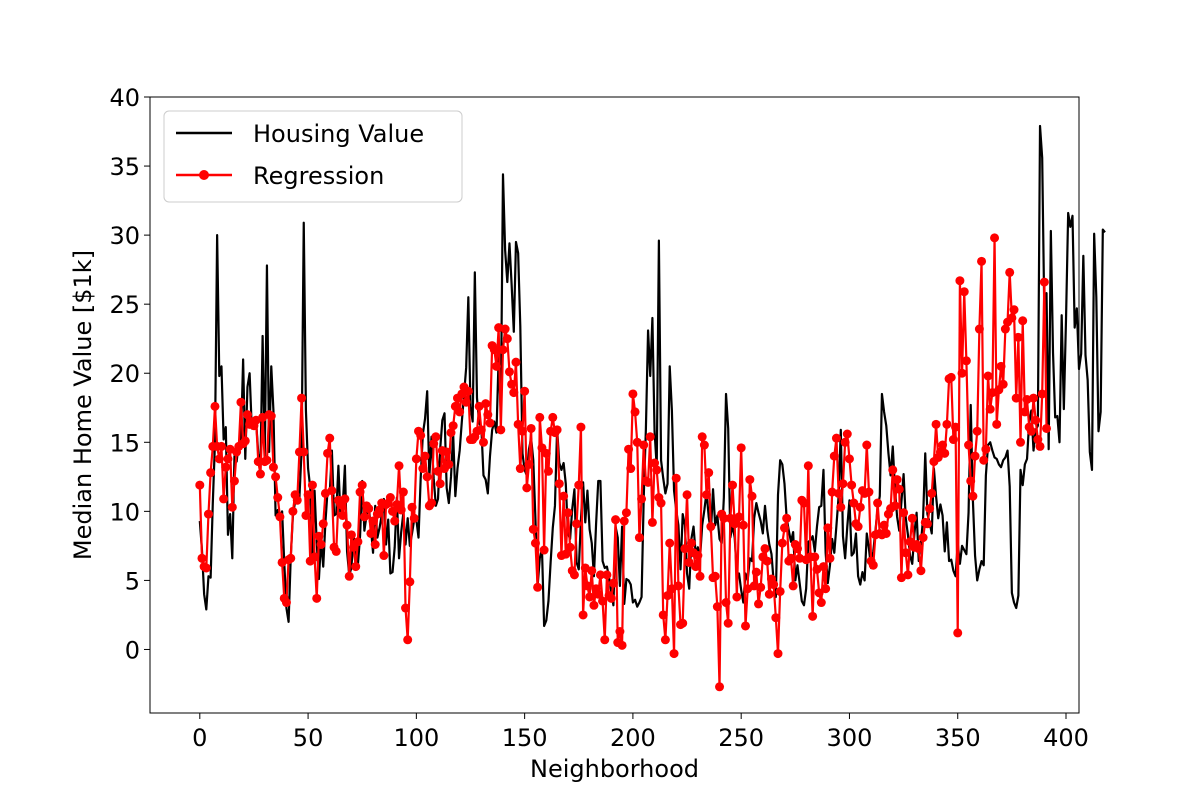 The height and width of the screenshot is (804, 1200). What do you see at coordinates (124, 305) in the screenshot?
I see `y-tick-label: 25` at bounding box center [124, 305].